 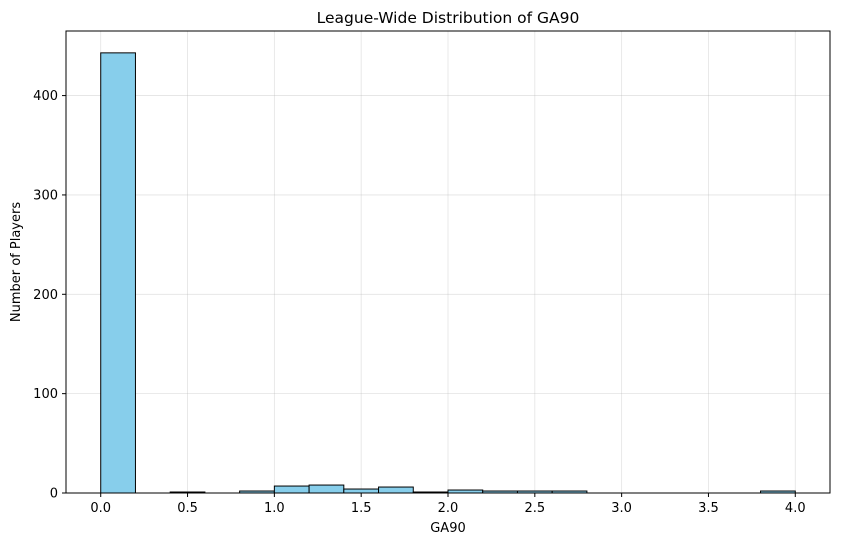 What do you see at coordinates (187, 508) in the screenshot?
I see `x-tick-label: 0.5` at bounding box center [187, 508].